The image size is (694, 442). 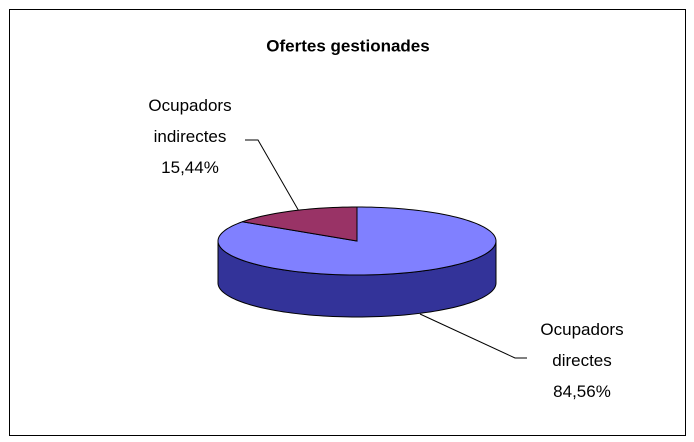 What do you see at coordinates (300, 224) in the screenshot?
I see `slice` at bounding box center [300, 224].